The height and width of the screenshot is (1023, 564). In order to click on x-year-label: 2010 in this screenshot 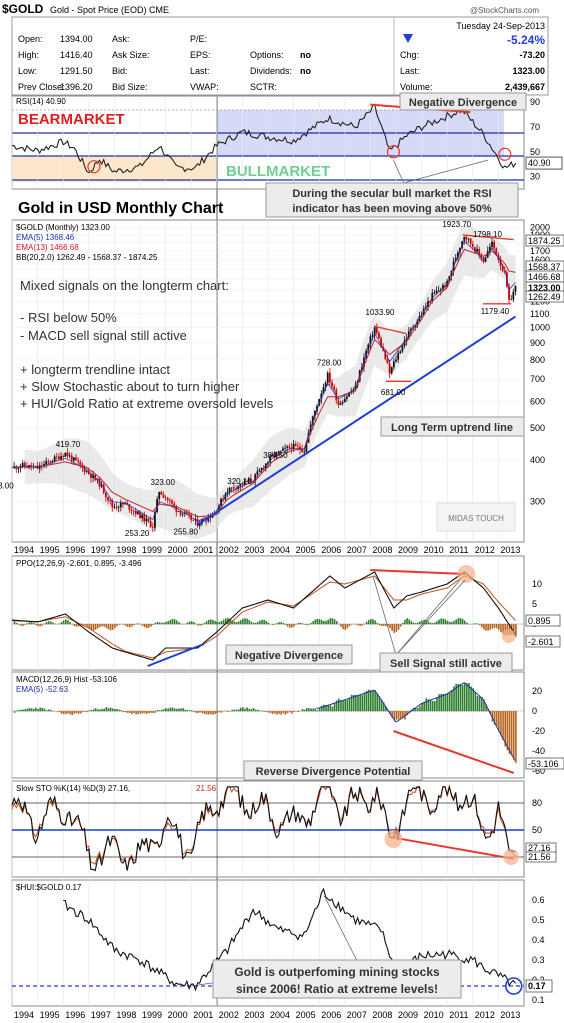, I will do `click(434, 550)`.